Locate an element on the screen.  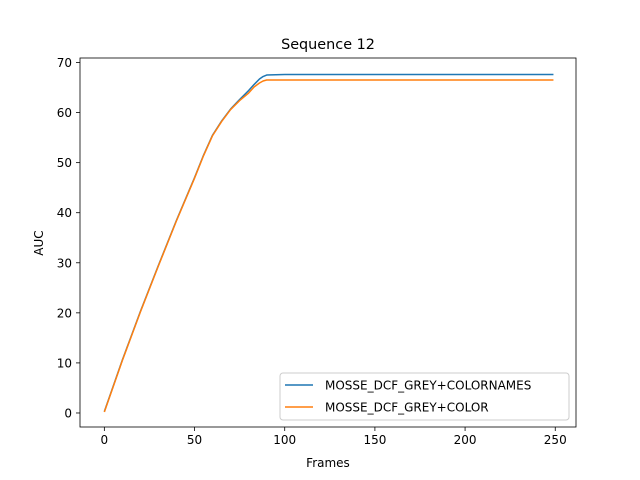
y-tick-label: 0 is located at coordinates (68, 413).